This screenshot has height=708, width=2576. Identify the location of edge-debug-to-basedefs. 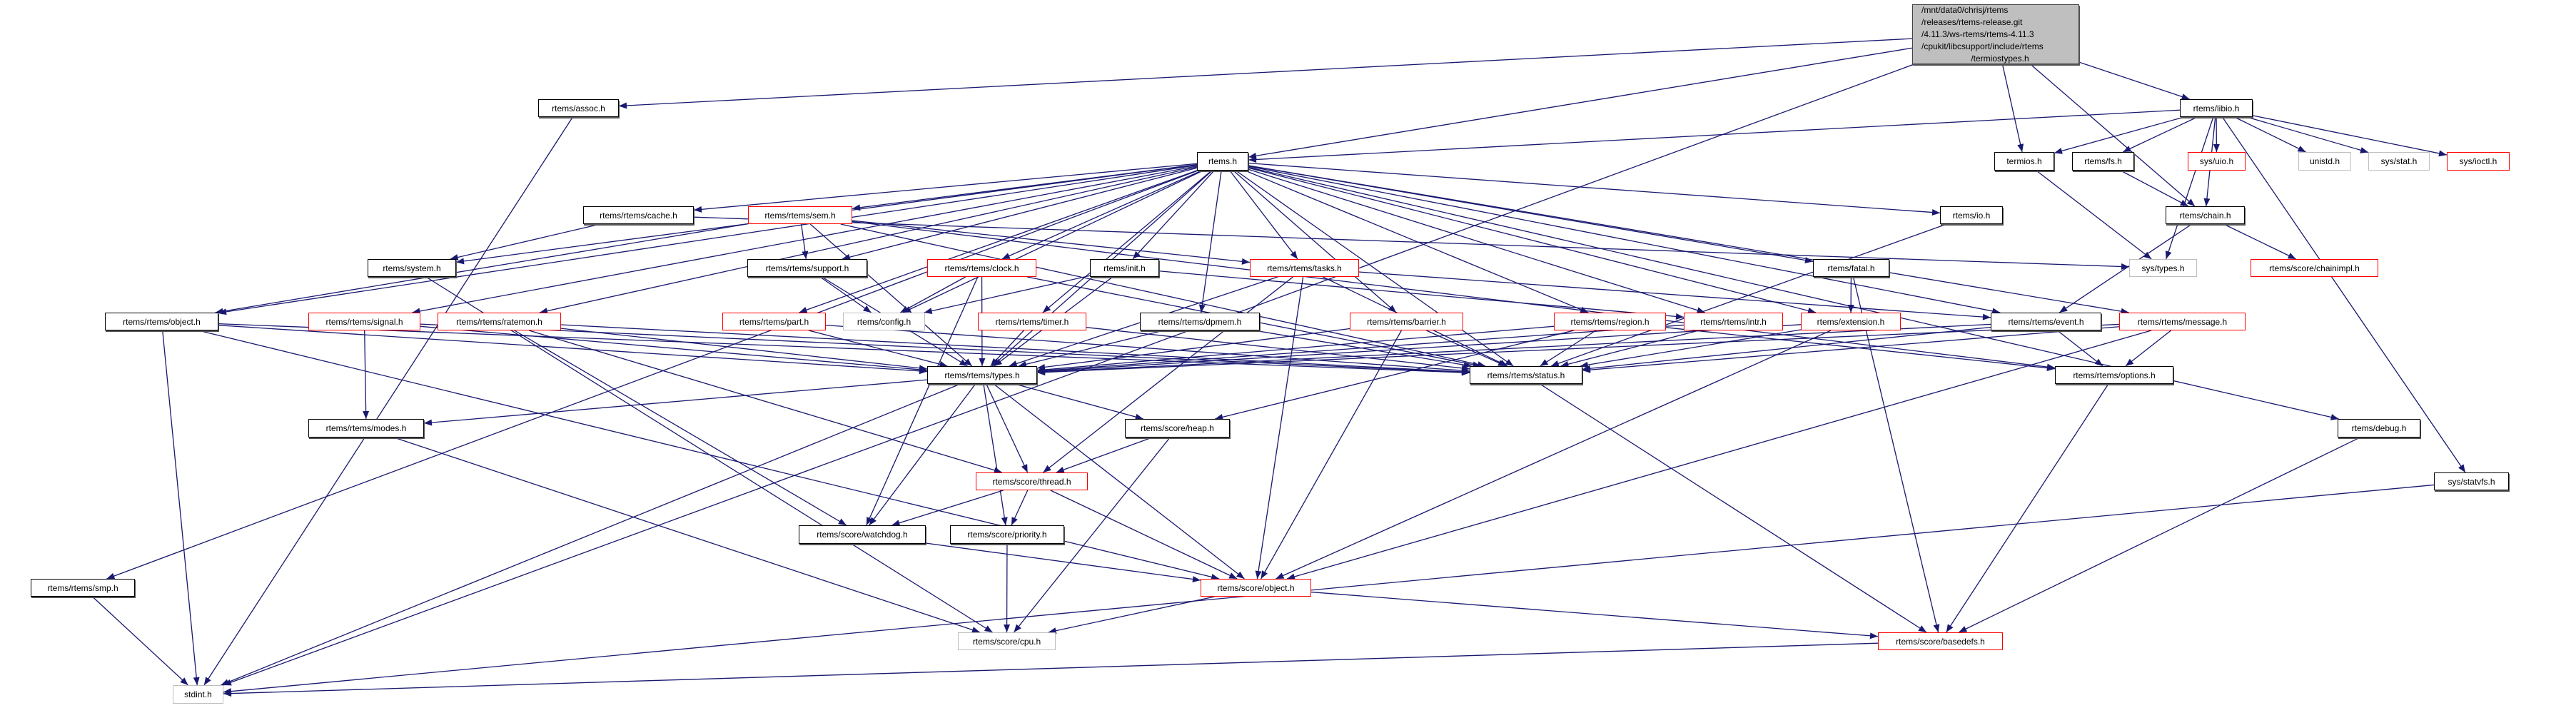
(2159, 535).